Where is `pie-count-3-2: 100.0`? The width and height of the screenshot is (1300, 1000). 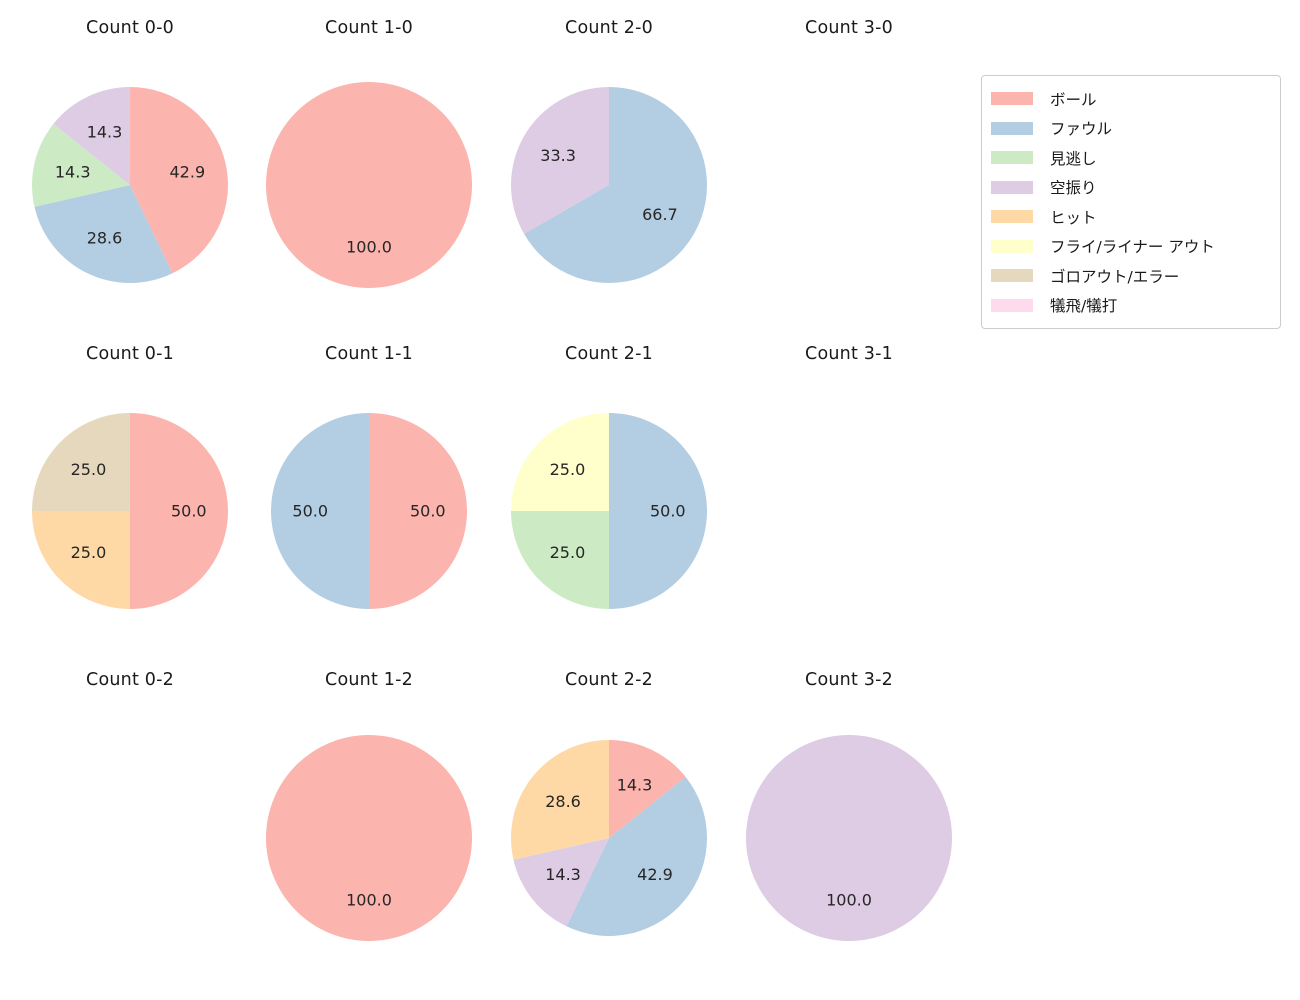 pie-count-3-2: 100.0 is located at coordinates (849, 838).